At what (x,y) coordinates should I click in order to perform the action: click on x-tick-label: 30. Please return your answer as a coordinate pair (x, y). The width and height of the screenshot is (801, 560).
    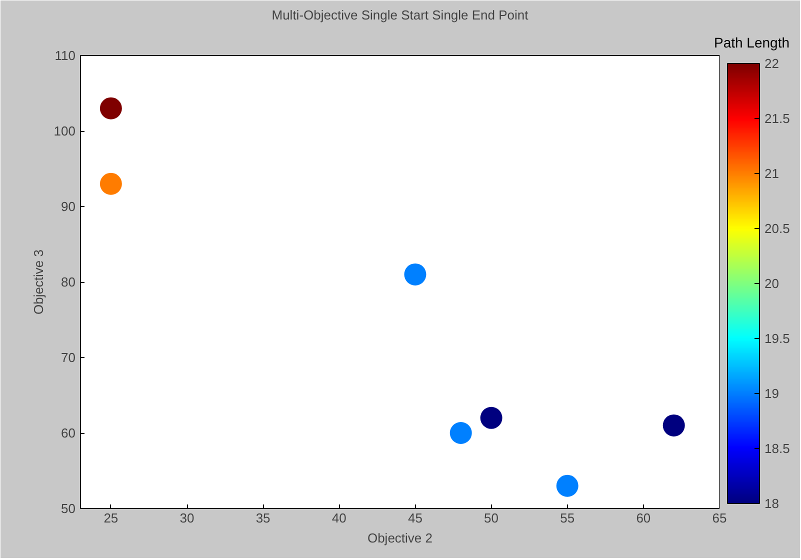
    Looking at the image, I should click on (187, 518).